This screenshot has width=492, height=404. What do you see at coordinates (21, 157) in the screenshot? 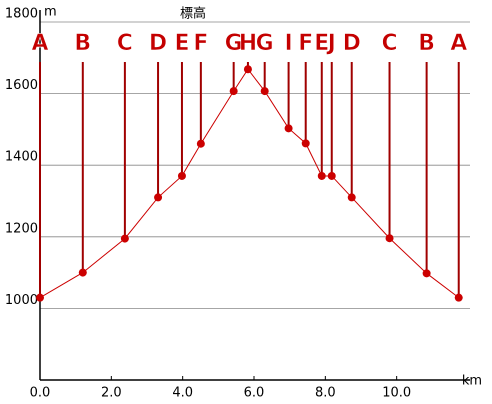
I see `y-tick-label: 1400` at bounding box center [21, 157].